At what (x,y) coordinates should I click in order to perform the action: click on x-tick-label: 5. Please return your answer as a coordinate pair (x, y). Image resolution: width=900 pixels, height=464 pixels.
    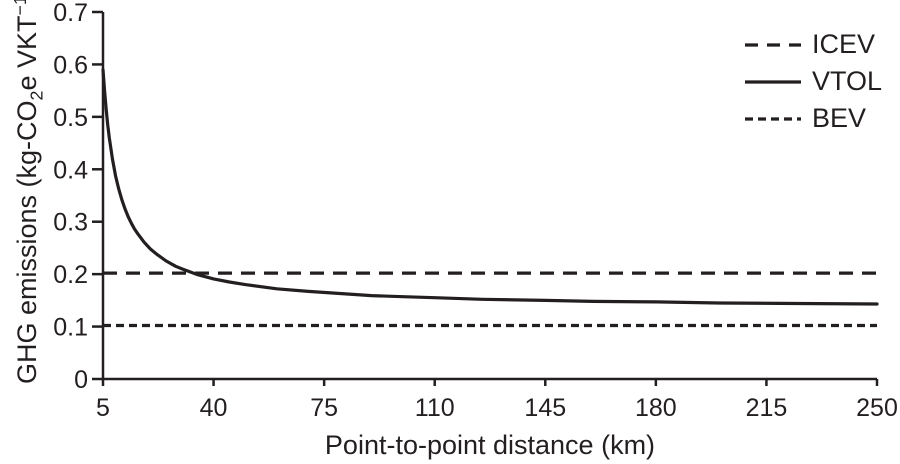
    Looking at the image, I should click on (103, 408).